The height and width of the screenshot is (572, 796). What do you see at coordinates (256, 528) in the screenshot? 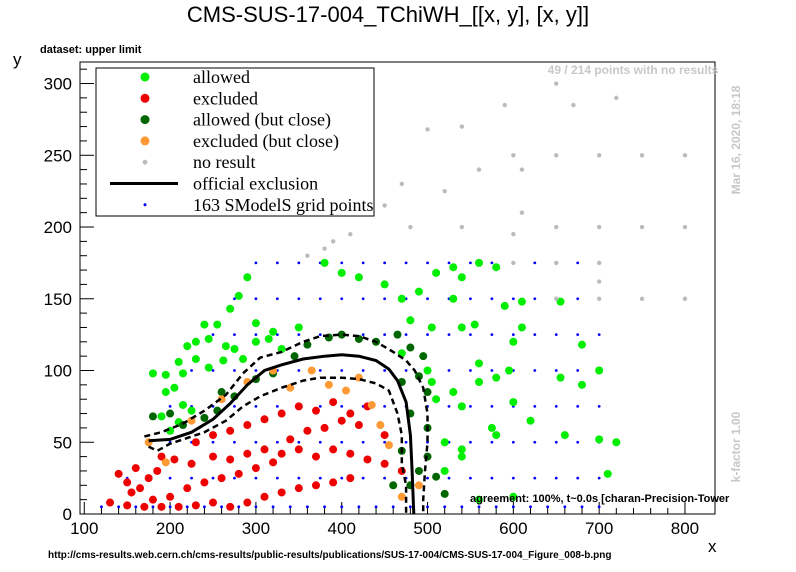
I see `x-tick-label: 300` at bounding box center [256, 528].